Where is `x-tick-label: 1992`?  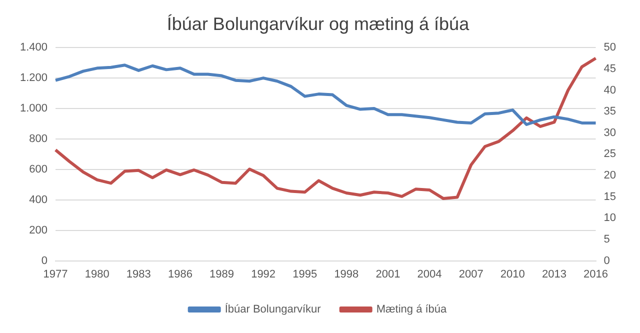
x-tick-label: 1992 is located at coordinates (263, 274).